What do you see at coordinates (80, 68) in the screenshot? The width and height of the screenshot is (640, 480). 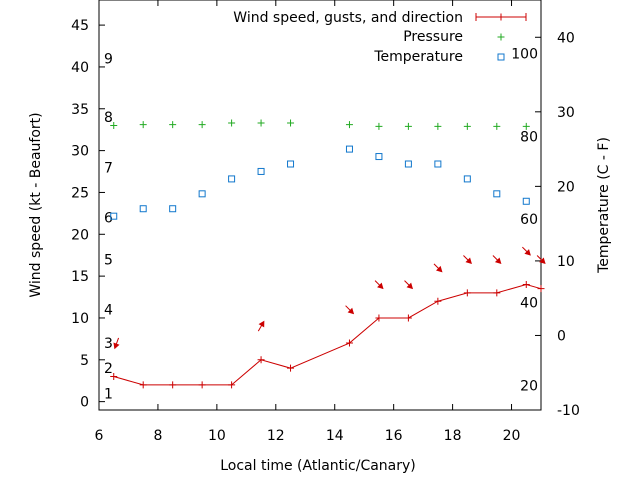 I see `y-tick-label: 40` at bounding box center [80, 68].